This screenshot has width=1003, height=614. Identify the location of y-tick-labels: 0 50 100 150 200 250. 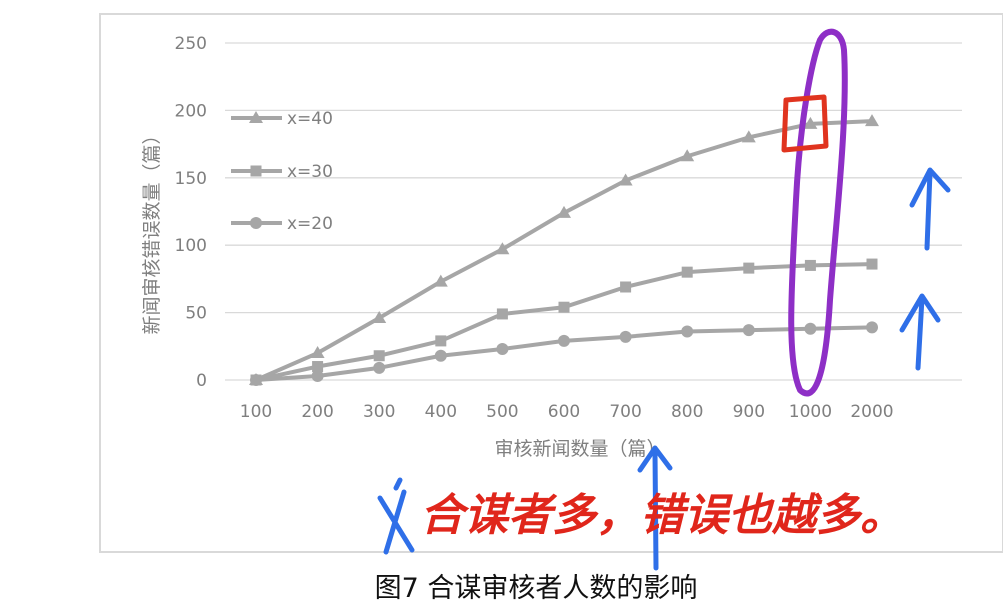
(191, 212).